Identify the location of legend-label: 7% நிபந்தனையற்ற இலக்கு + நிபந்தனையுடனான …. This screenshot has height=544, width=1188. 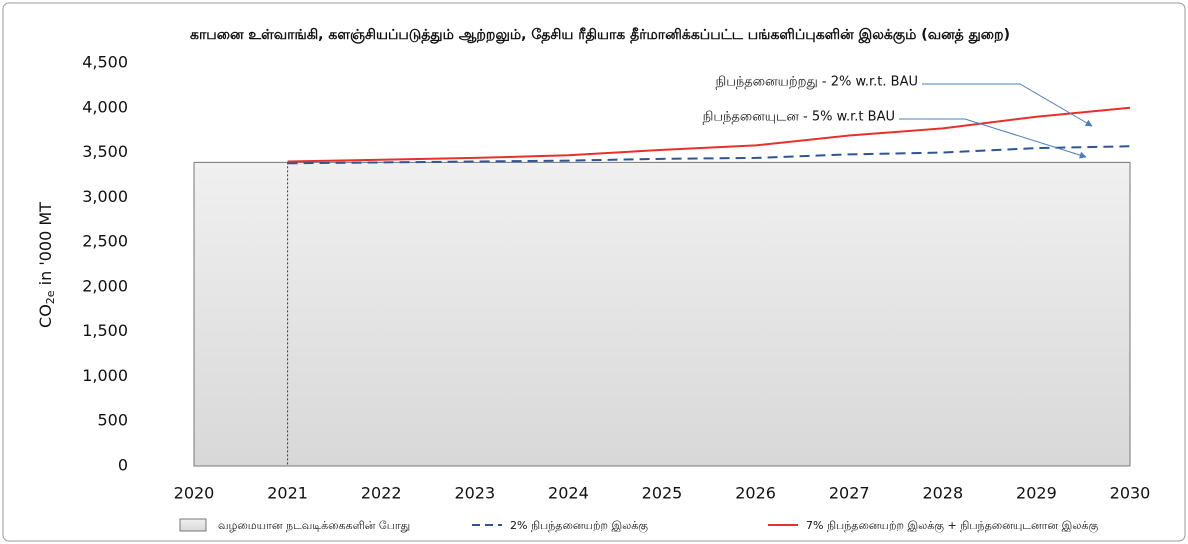
(952, 526).